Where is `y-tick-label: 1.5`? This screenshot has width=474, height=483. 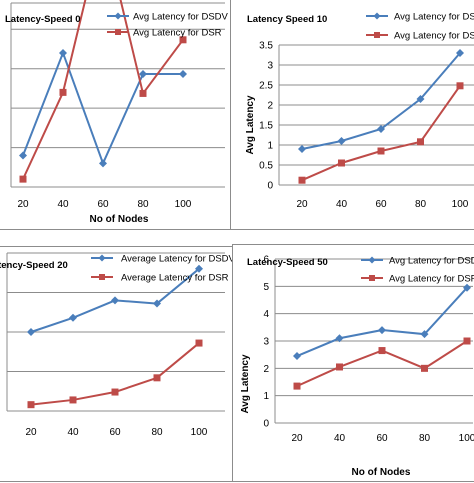 y-tick-label: 1.5 is located at coordinates (266, 126).